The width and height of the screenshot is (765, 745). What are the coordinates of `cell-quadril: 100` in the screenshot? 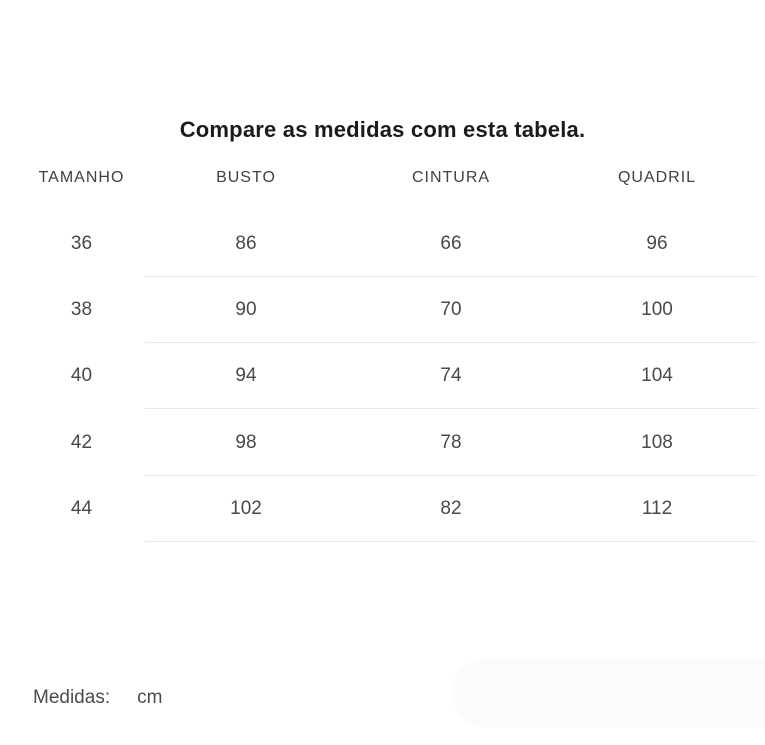 It's located at (657, 309).